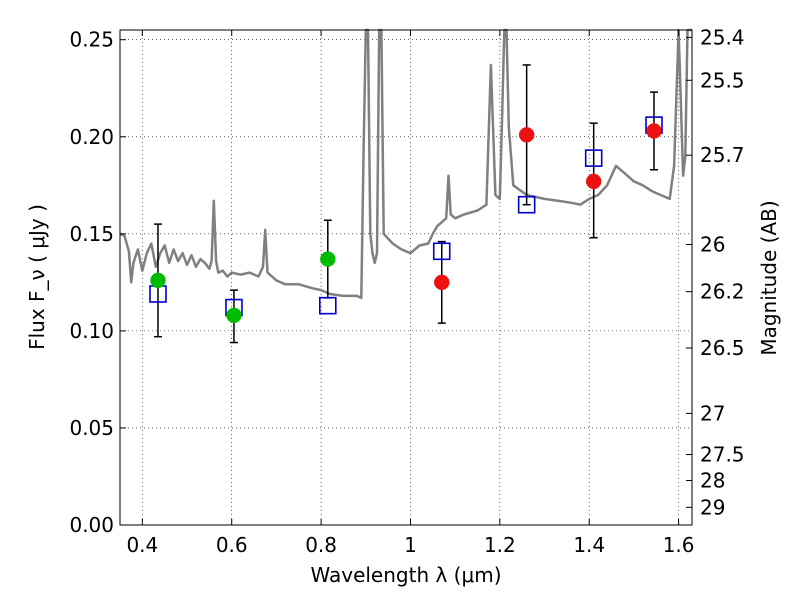 Image resolution: width=800 pixels, height=600 pixels. I want to click on y-tick-label: 0.10, so click(91, 331).